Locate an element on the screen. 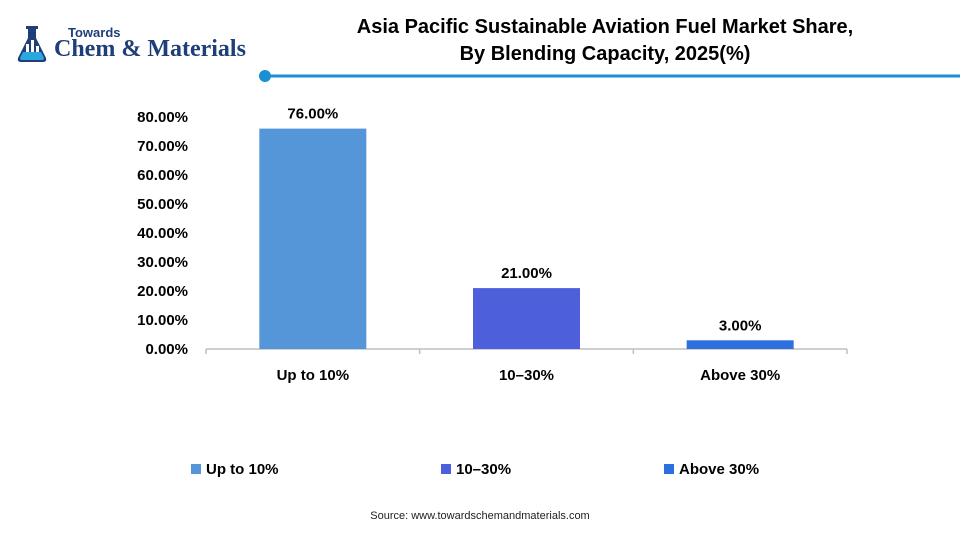 This screenshot has height=540, width=960. x-tick-label: 10–30% is located at coordinates (526, 375).